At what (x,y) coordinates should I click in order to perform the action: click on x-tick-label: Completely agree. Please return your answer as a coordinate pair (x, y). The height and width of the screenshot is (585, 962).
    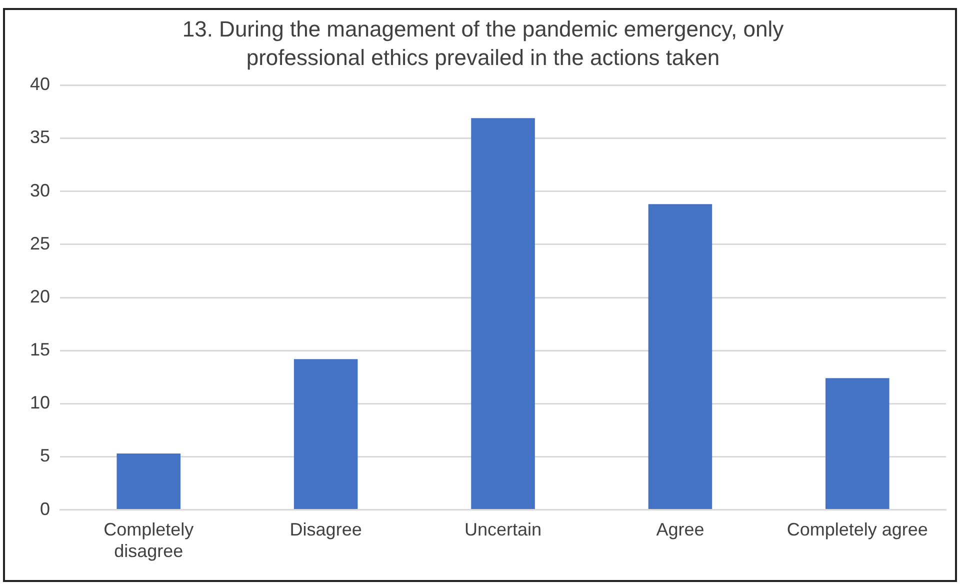
    Looking at the image, I should click on (857, 530).